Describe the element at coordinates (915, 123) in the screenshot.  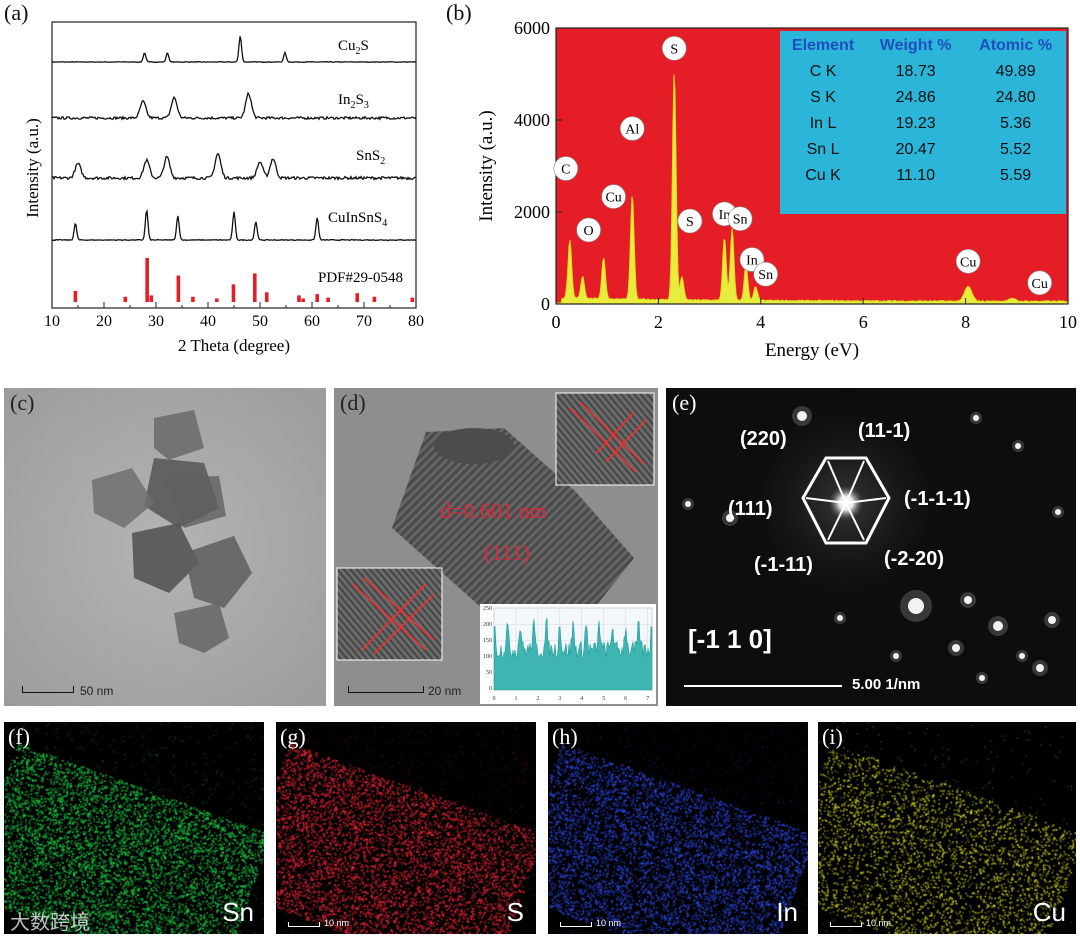
I see `table-cell: 19.23` at that location.